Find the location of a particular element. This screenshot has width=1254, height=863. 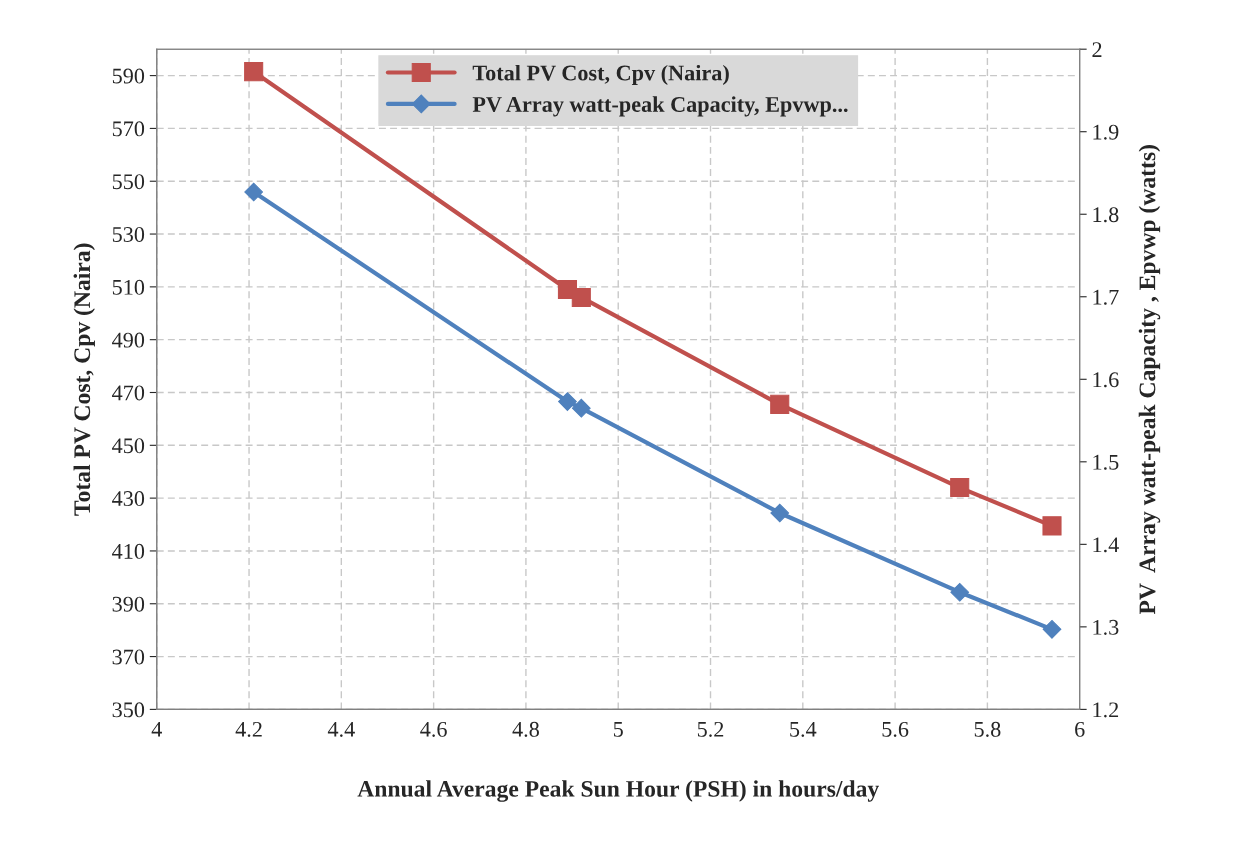

y2-tick-label: 1.5 is located at coordinates (1106, 462).